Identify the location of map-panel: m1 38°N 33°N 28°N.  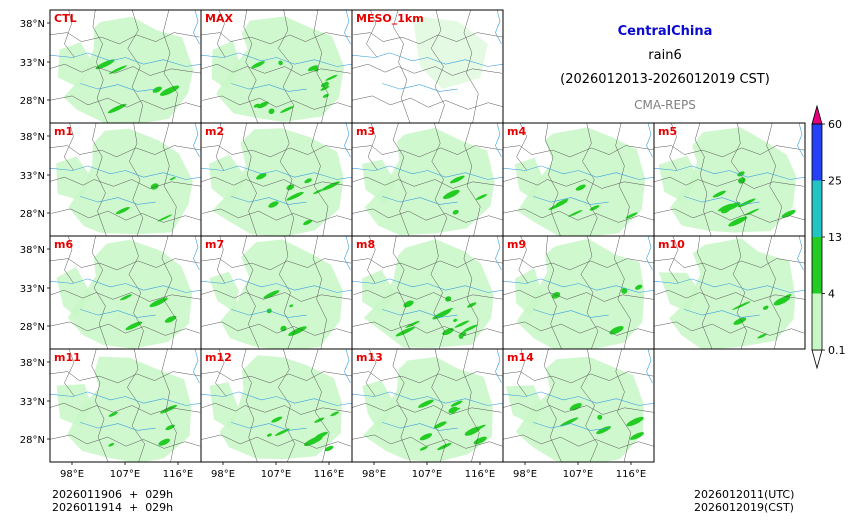
(111, 179).